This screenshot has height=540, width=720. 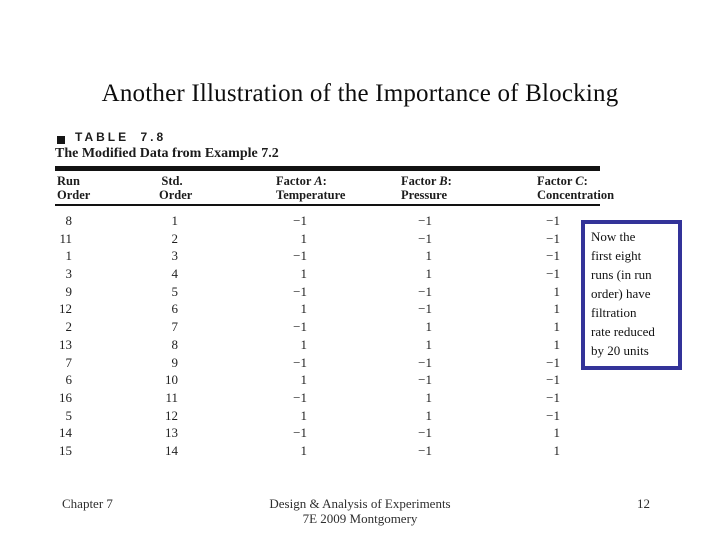 I want to click on cell-std-order: 2, so click(x=175, y=238).